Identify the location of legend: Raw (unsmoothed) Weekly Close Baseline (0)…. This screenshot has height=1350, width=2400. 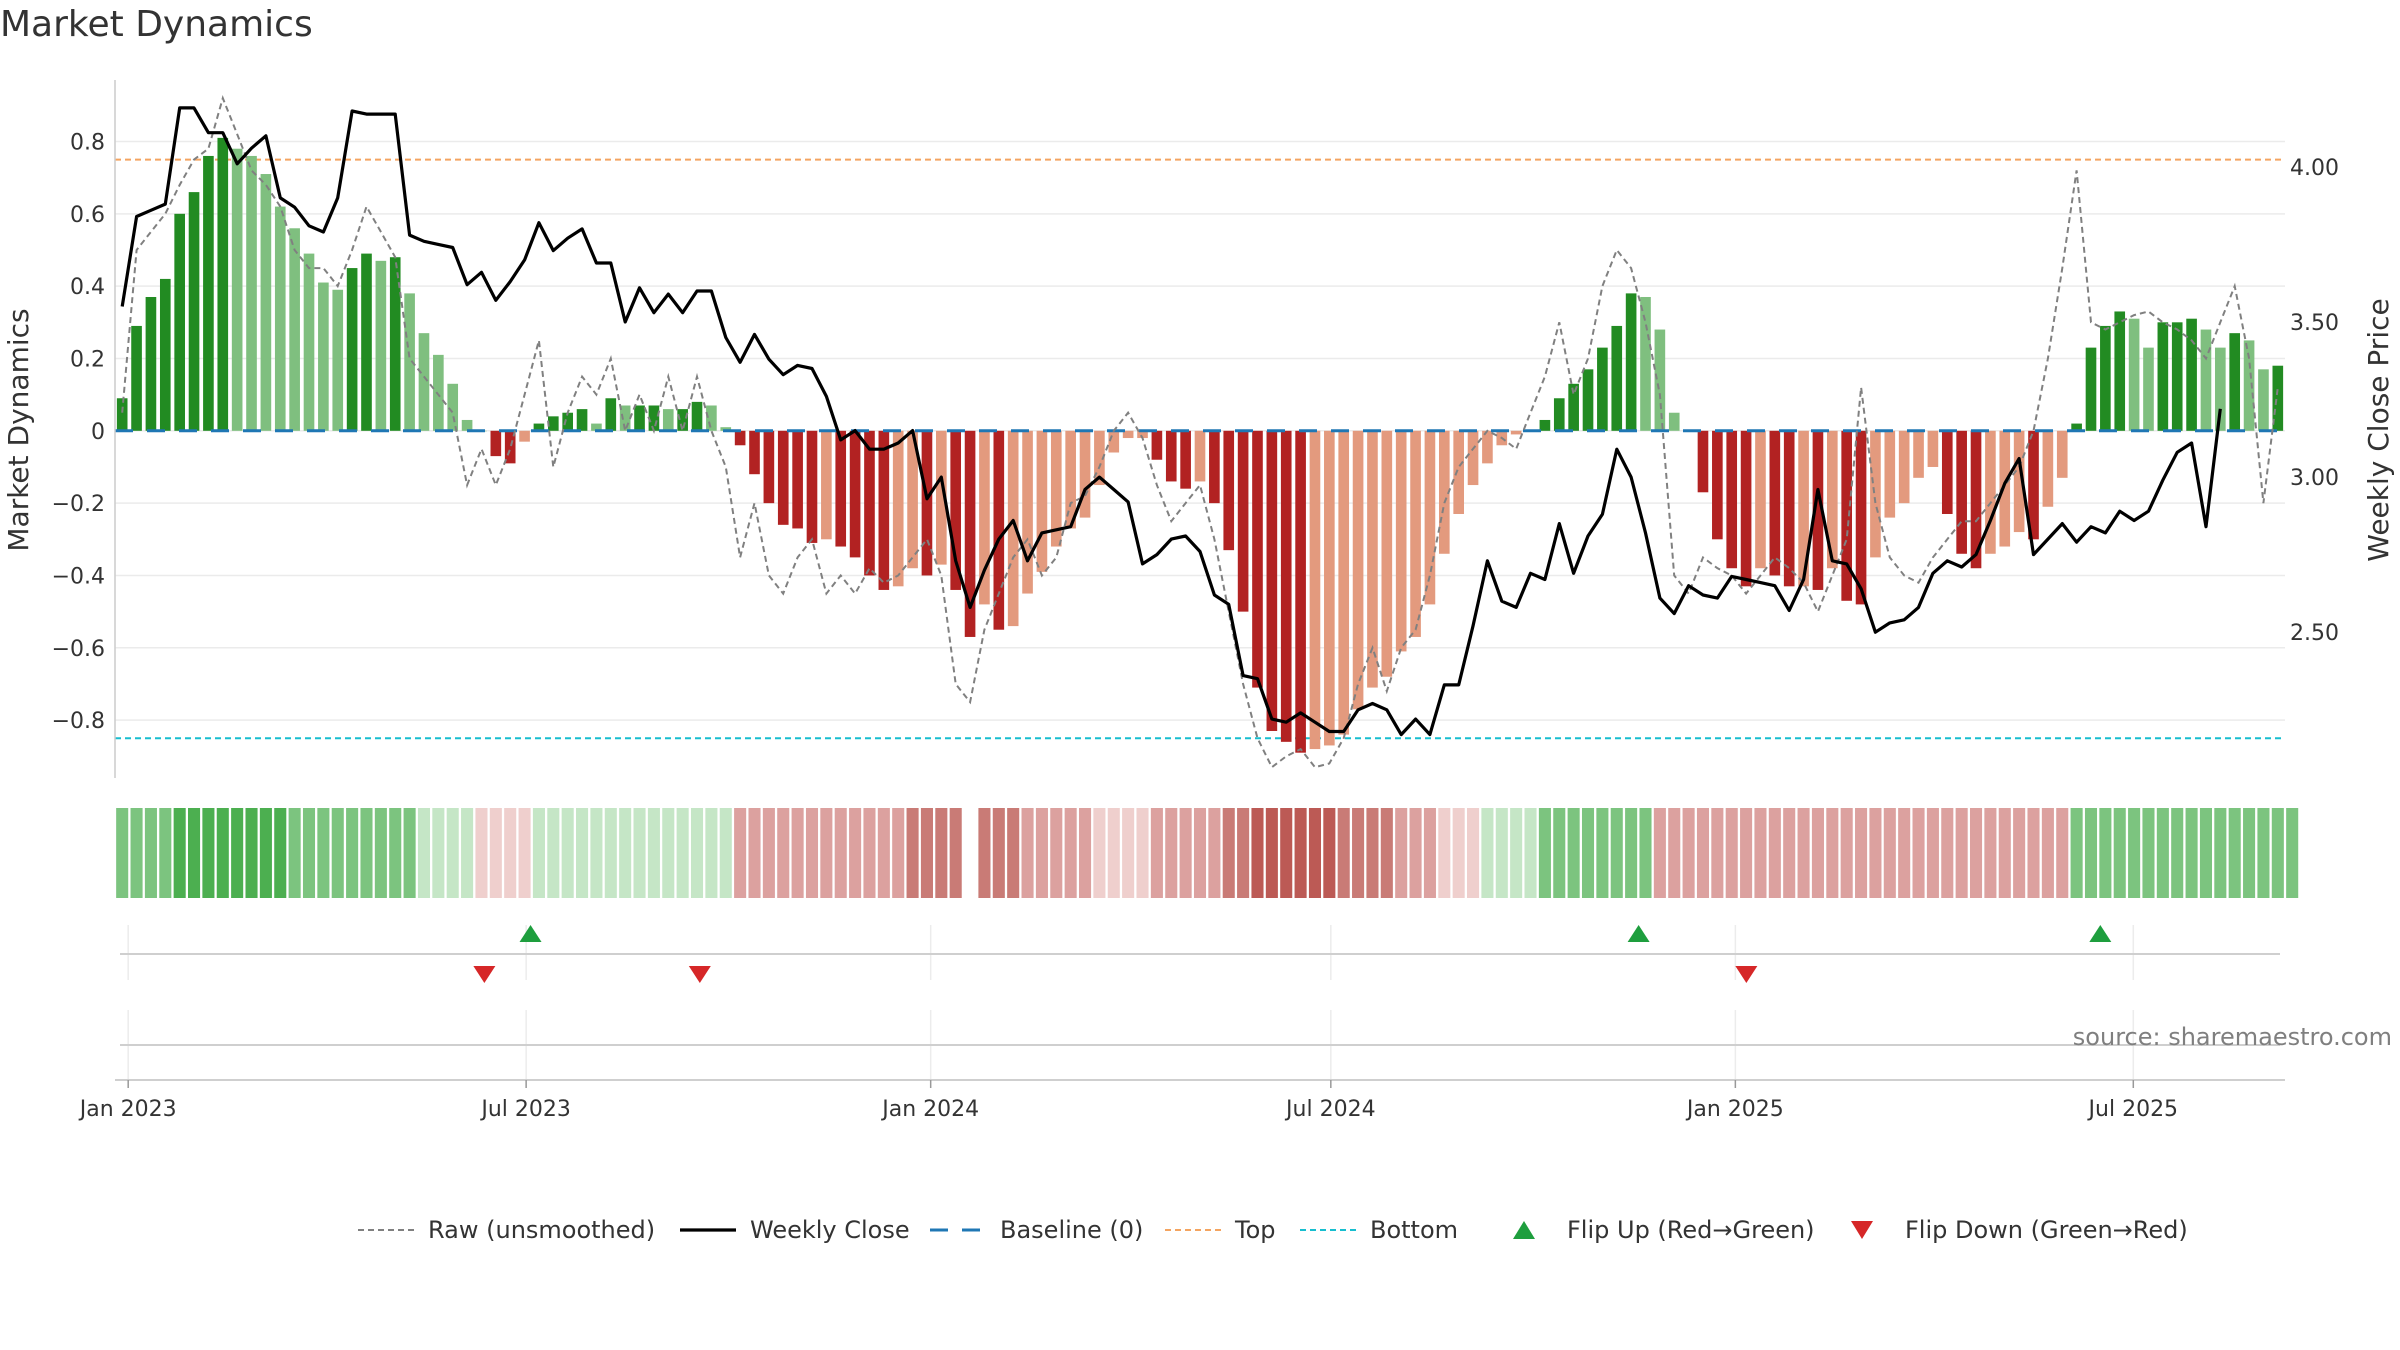
(1273, 1230).